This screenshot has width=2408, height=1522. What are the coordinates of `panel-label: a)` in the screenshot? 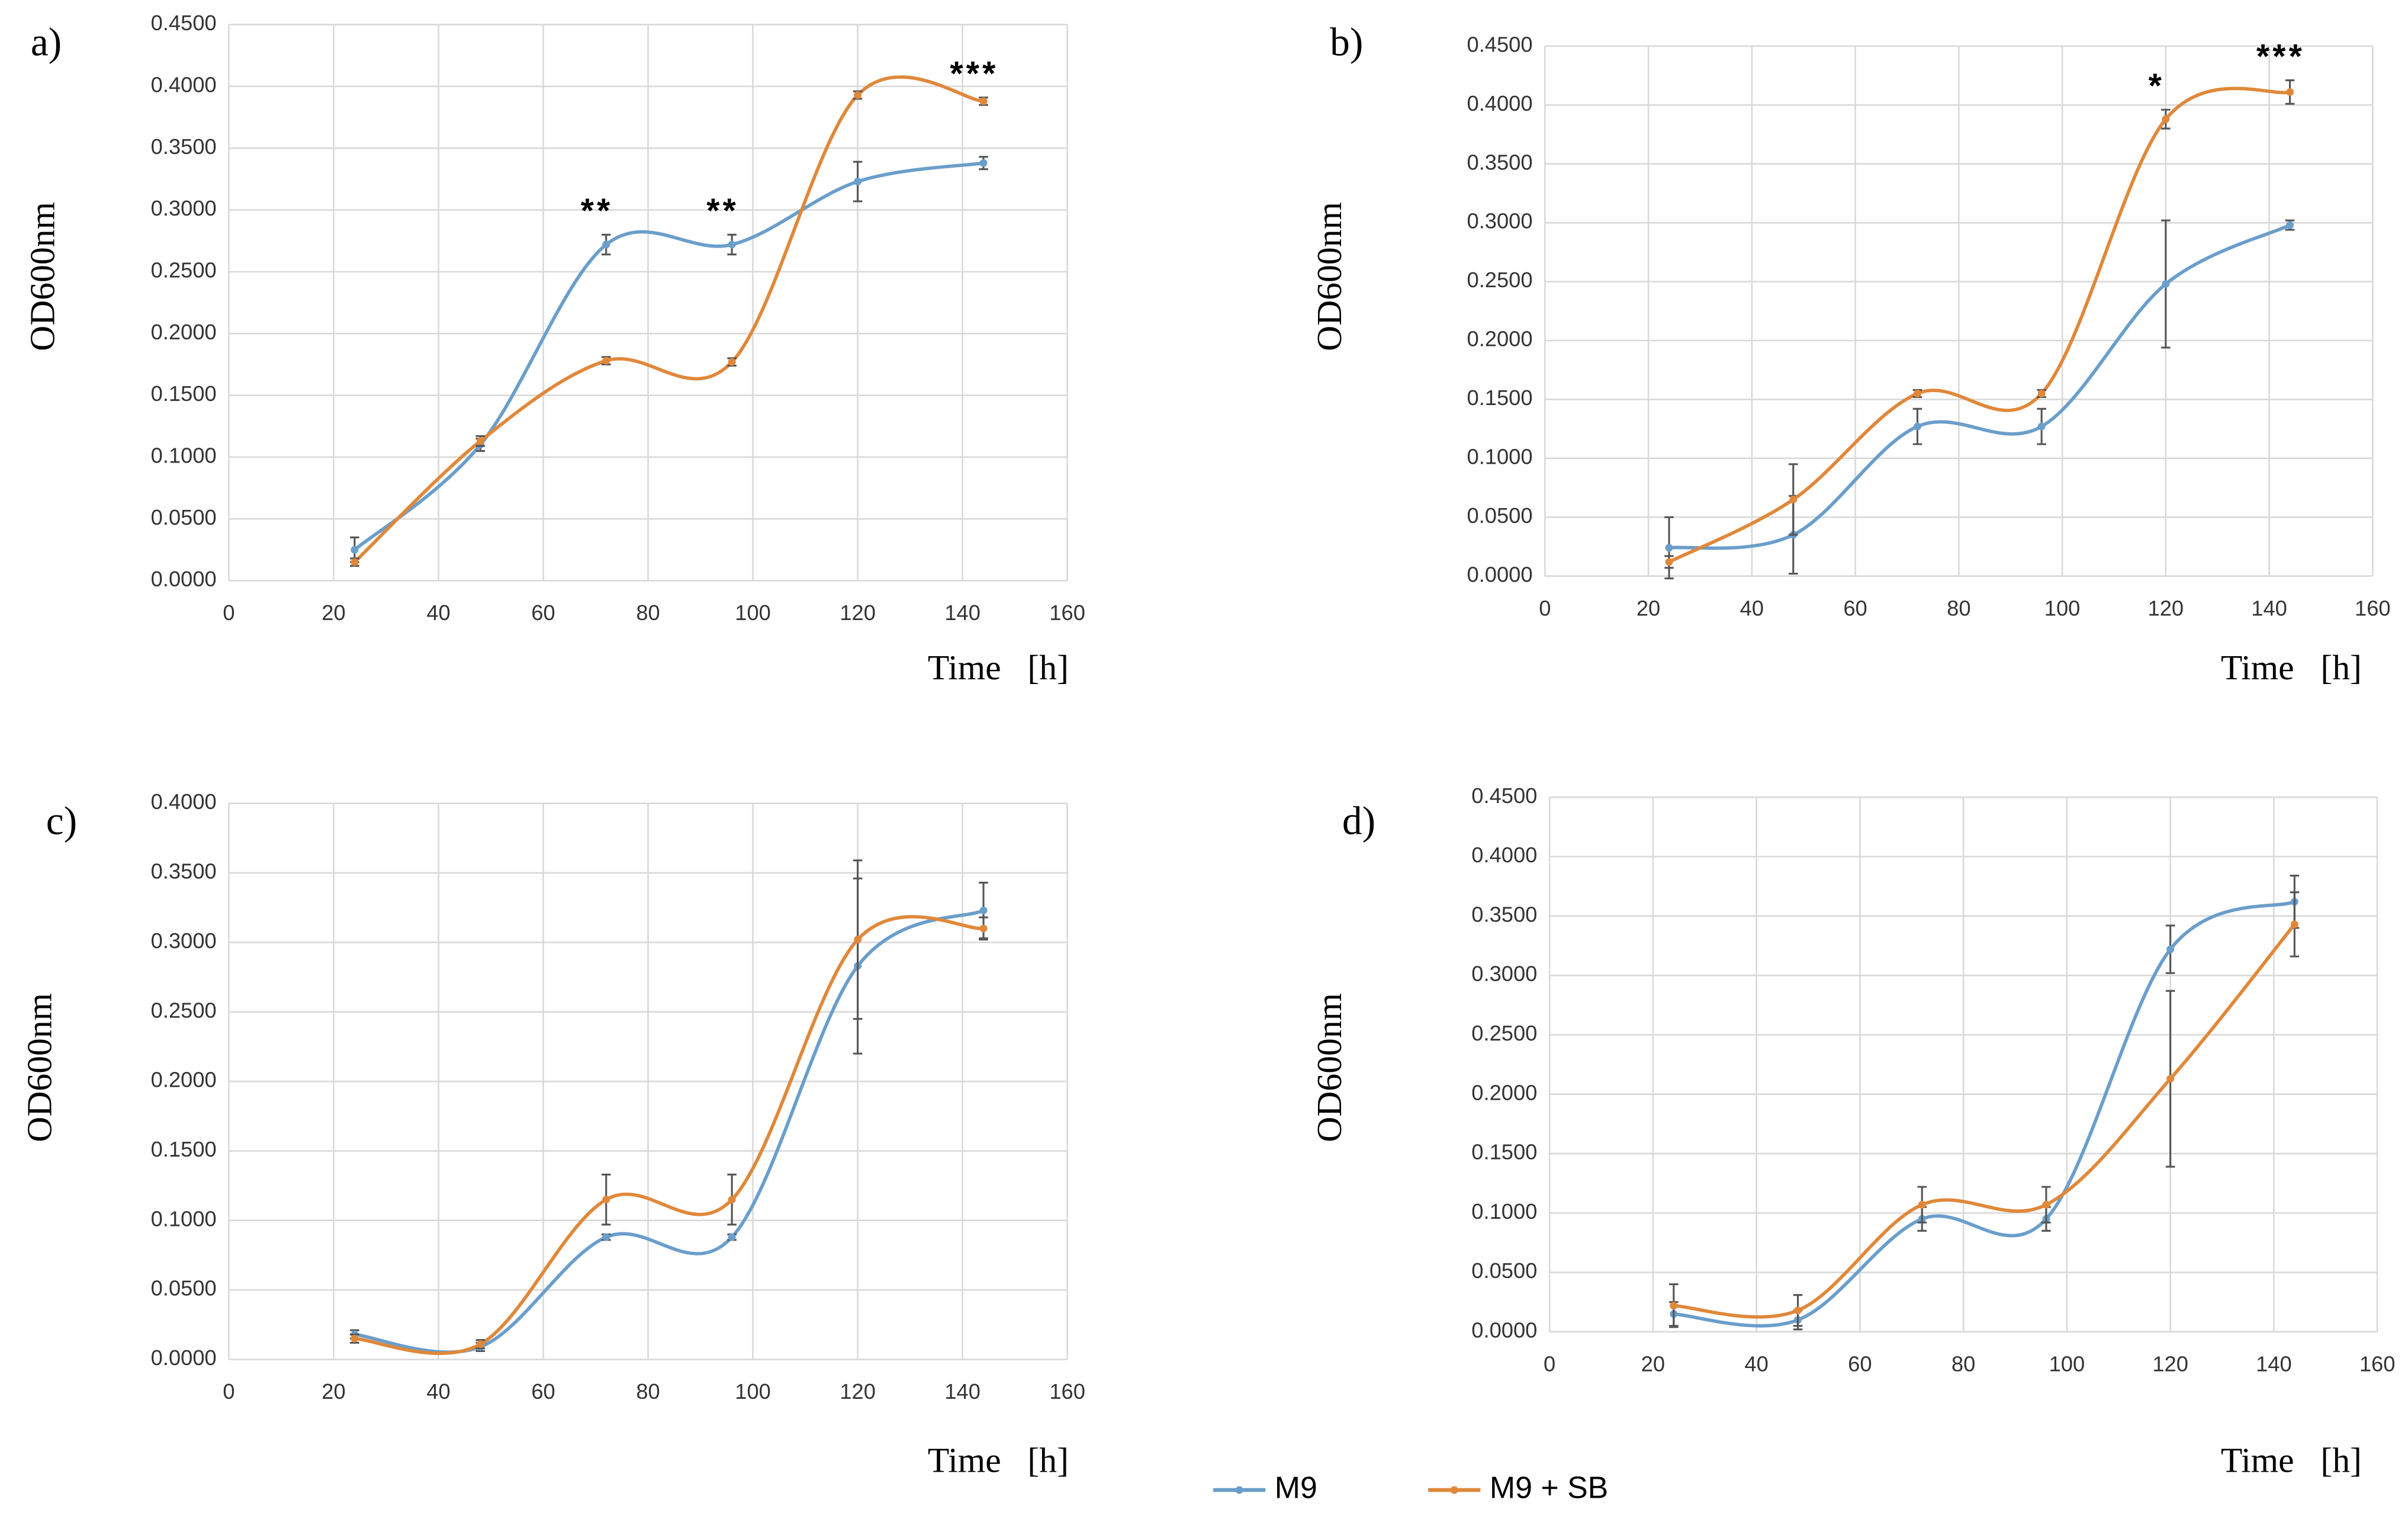 It's located at (46, 42).